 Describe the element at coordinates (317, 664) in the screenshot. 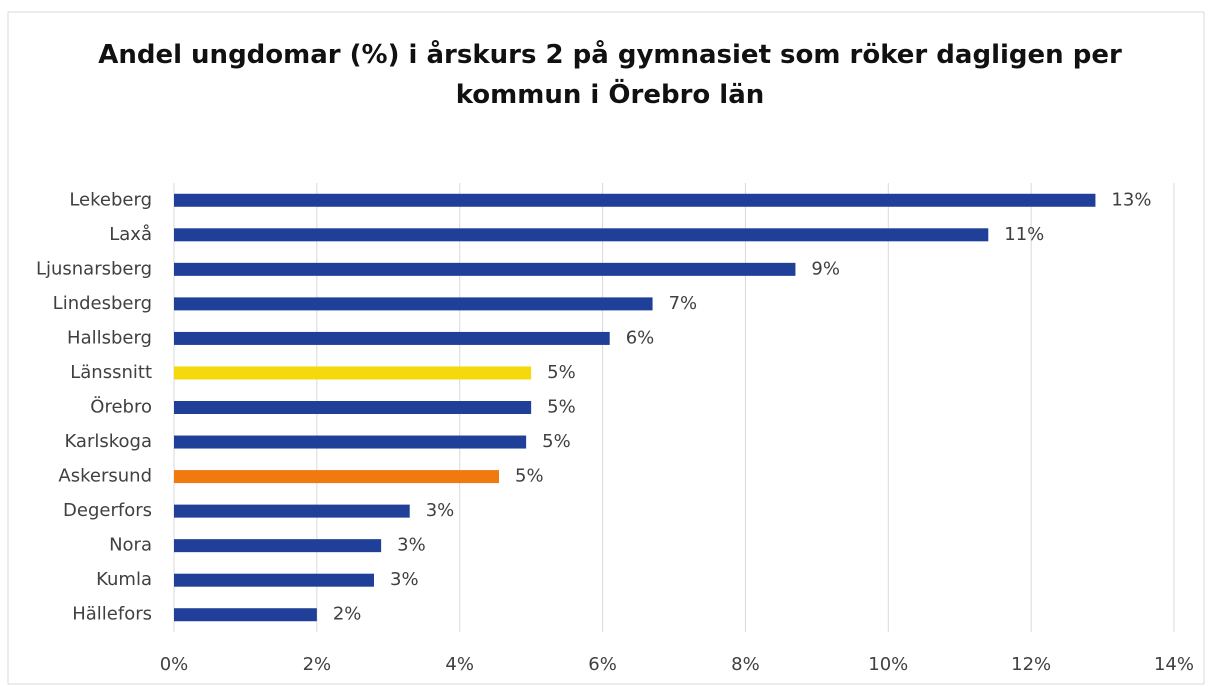

I see `x-tick-label: 2%` at that location.